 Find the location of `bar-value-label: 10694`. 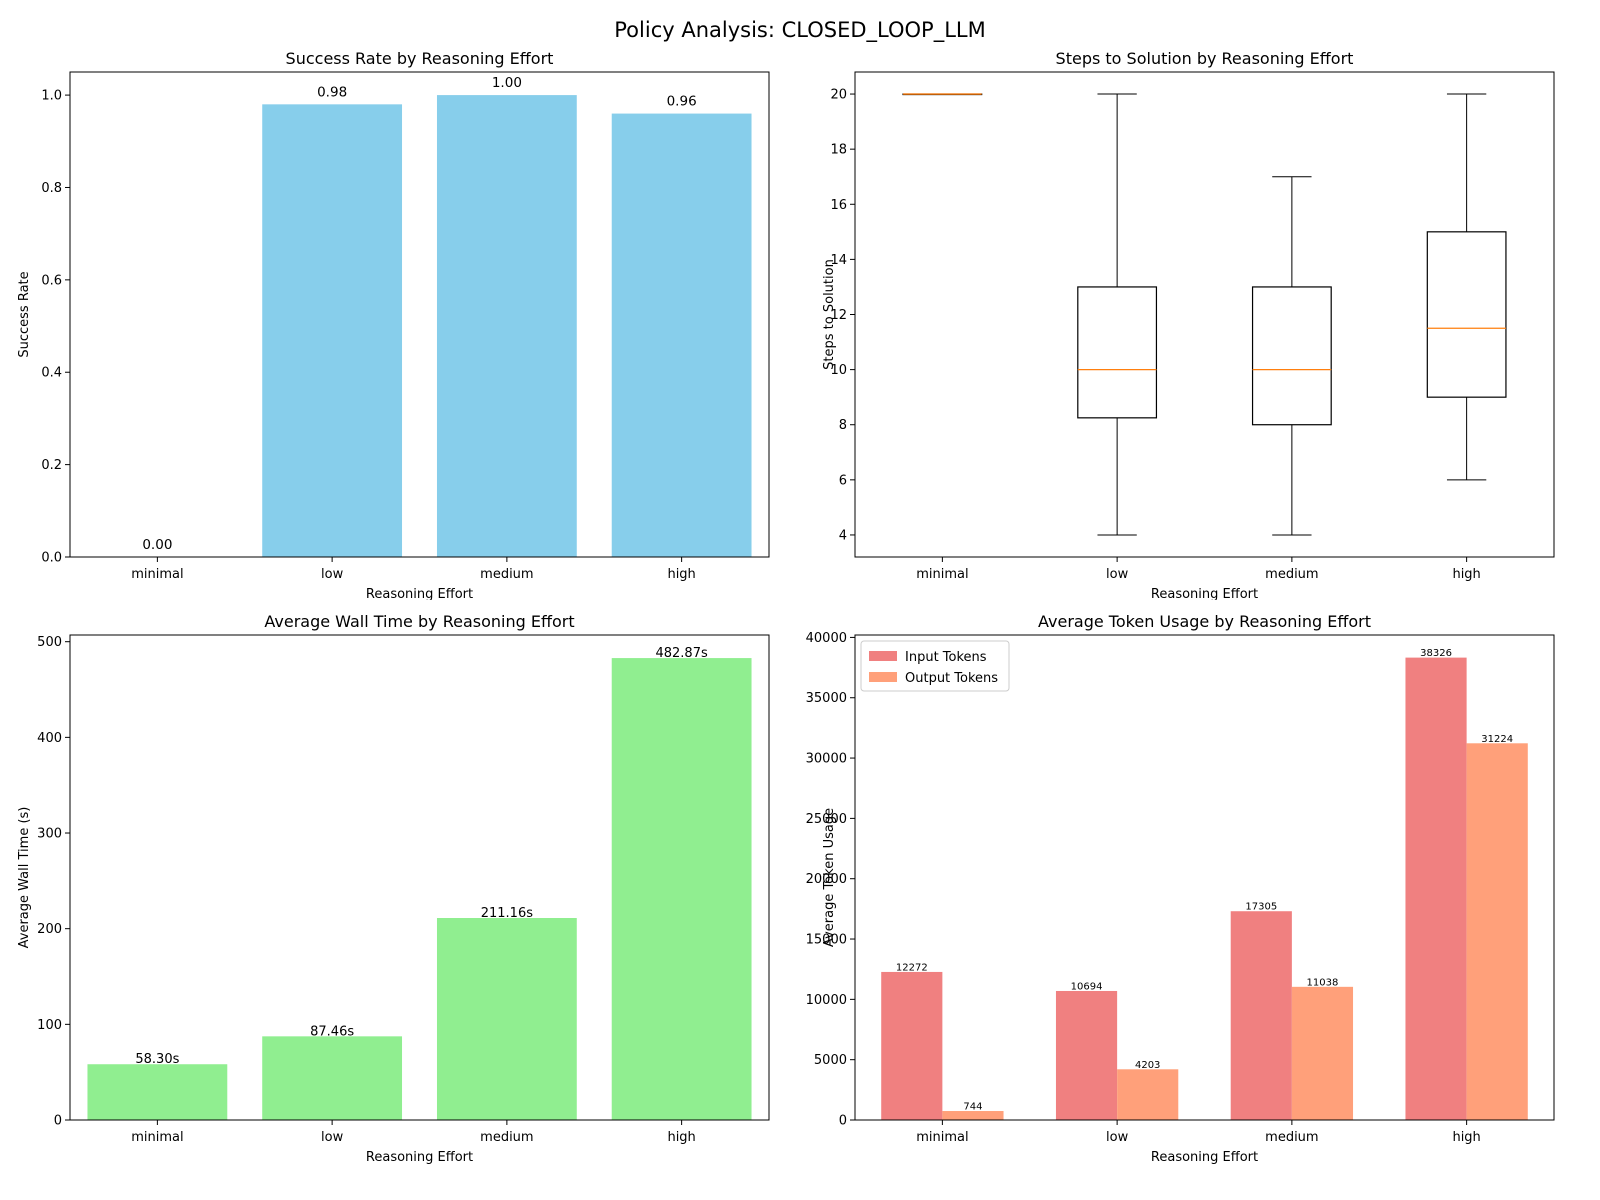

bar-value-label: 10694 is located at coordinates (1087, 986).